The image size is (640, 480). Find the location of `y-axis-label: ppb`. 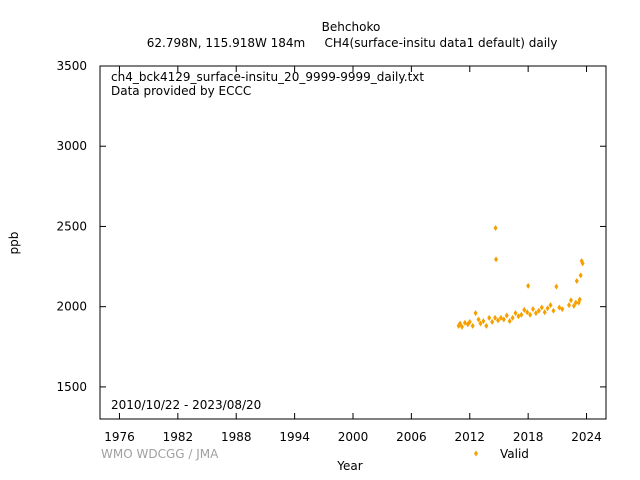

y-axis-label: ppb is located at coordinates (14, 243).